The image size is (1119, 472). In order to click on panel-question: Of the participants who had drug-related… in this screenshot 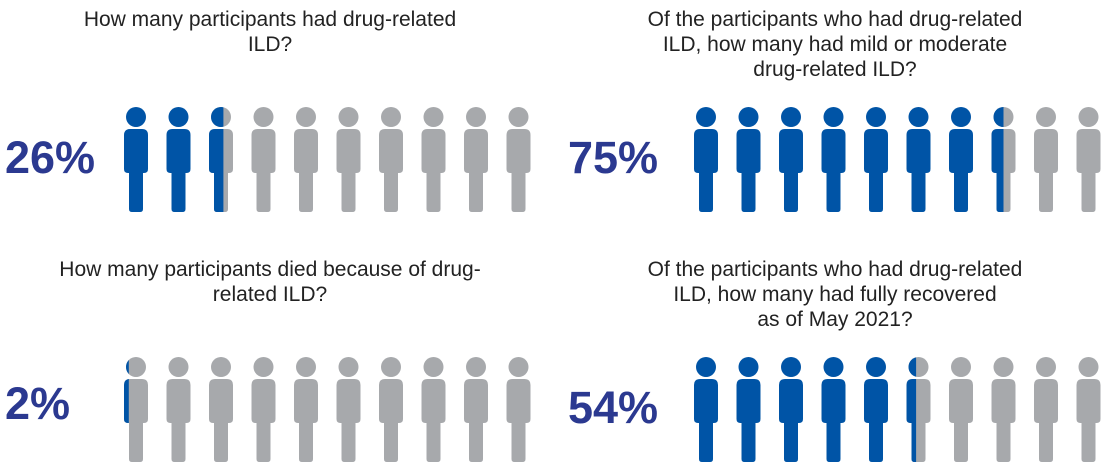, I will do `click(835, 294)`.